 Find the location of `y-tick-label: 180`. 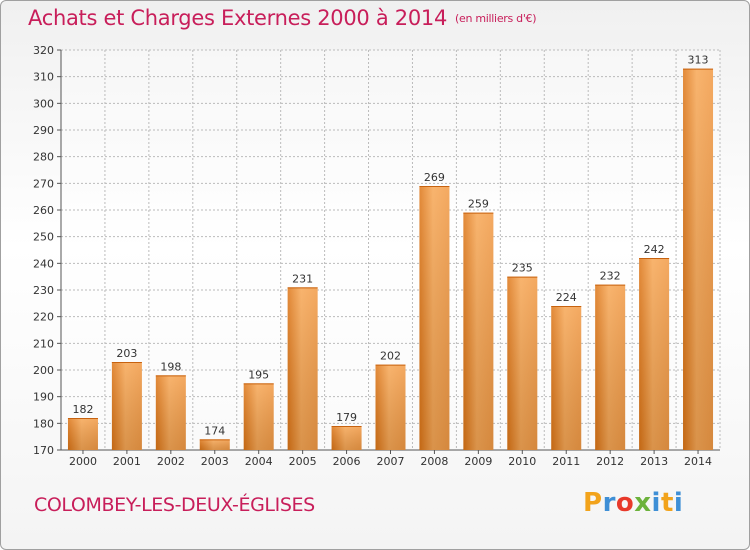

y-tick-label: 180 is located at coordinates (43, 423).